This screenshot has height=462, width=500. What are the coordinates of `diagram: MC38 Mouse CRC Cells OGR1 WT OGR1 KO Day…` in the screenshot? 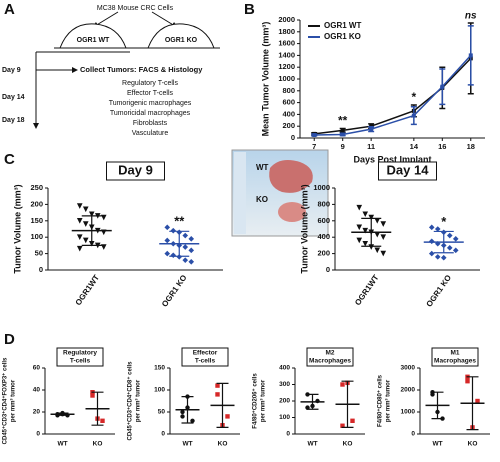 It's located at (111, 71).